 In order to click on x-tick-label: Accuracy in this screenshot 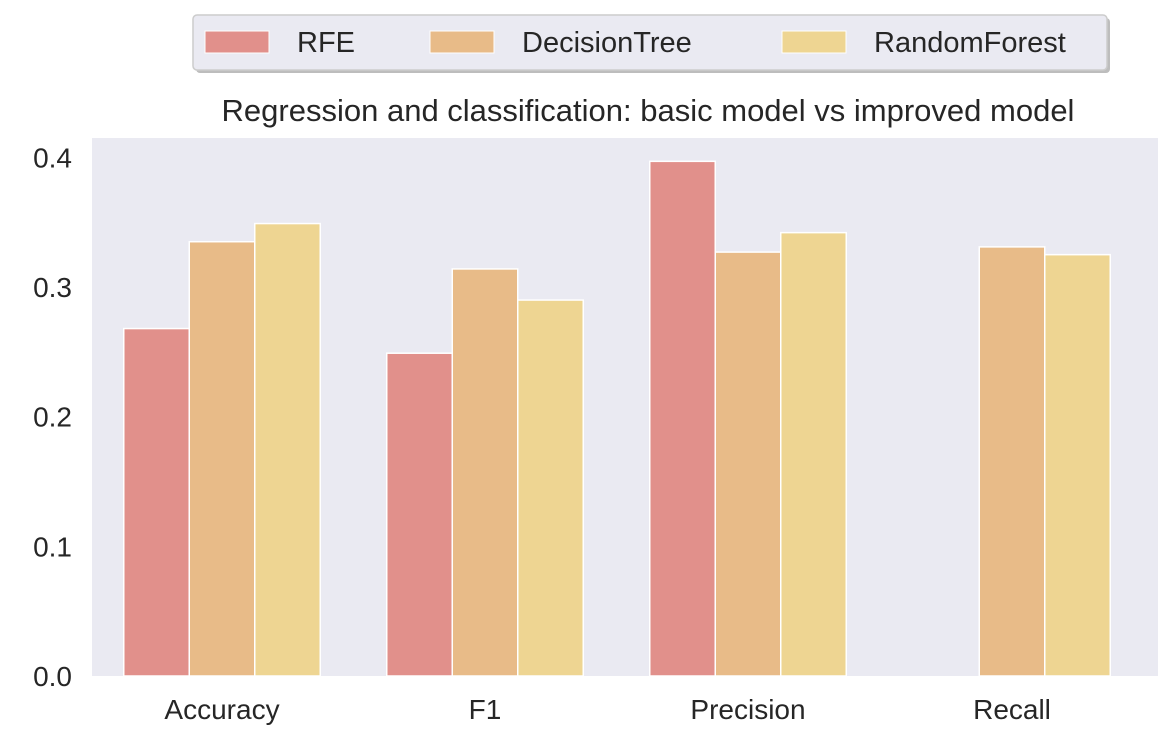, I will do `click(221, 709)`.